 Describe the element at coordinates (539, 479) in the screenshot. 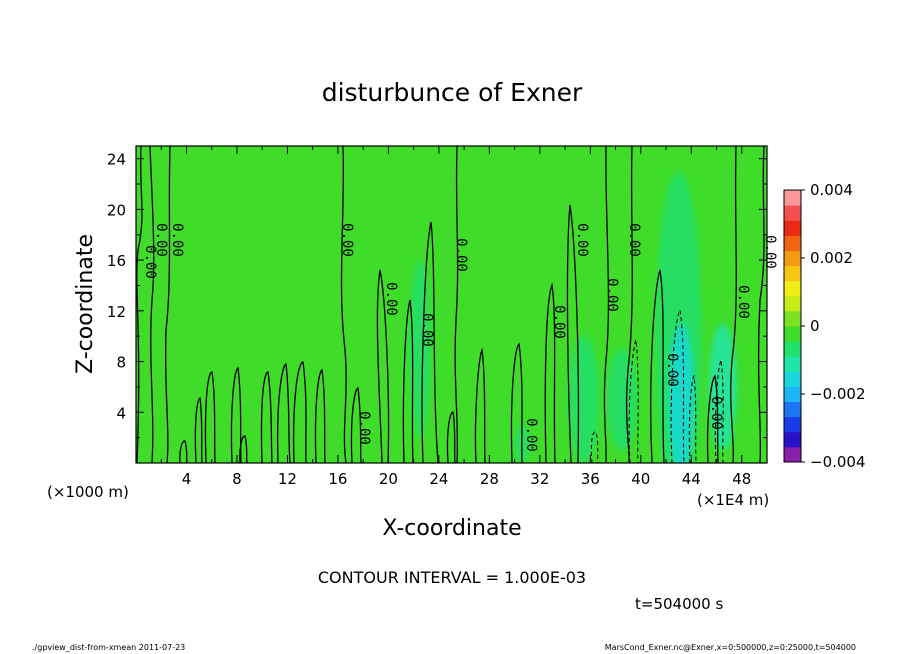

I see `x-tick-label: 32` at that location.